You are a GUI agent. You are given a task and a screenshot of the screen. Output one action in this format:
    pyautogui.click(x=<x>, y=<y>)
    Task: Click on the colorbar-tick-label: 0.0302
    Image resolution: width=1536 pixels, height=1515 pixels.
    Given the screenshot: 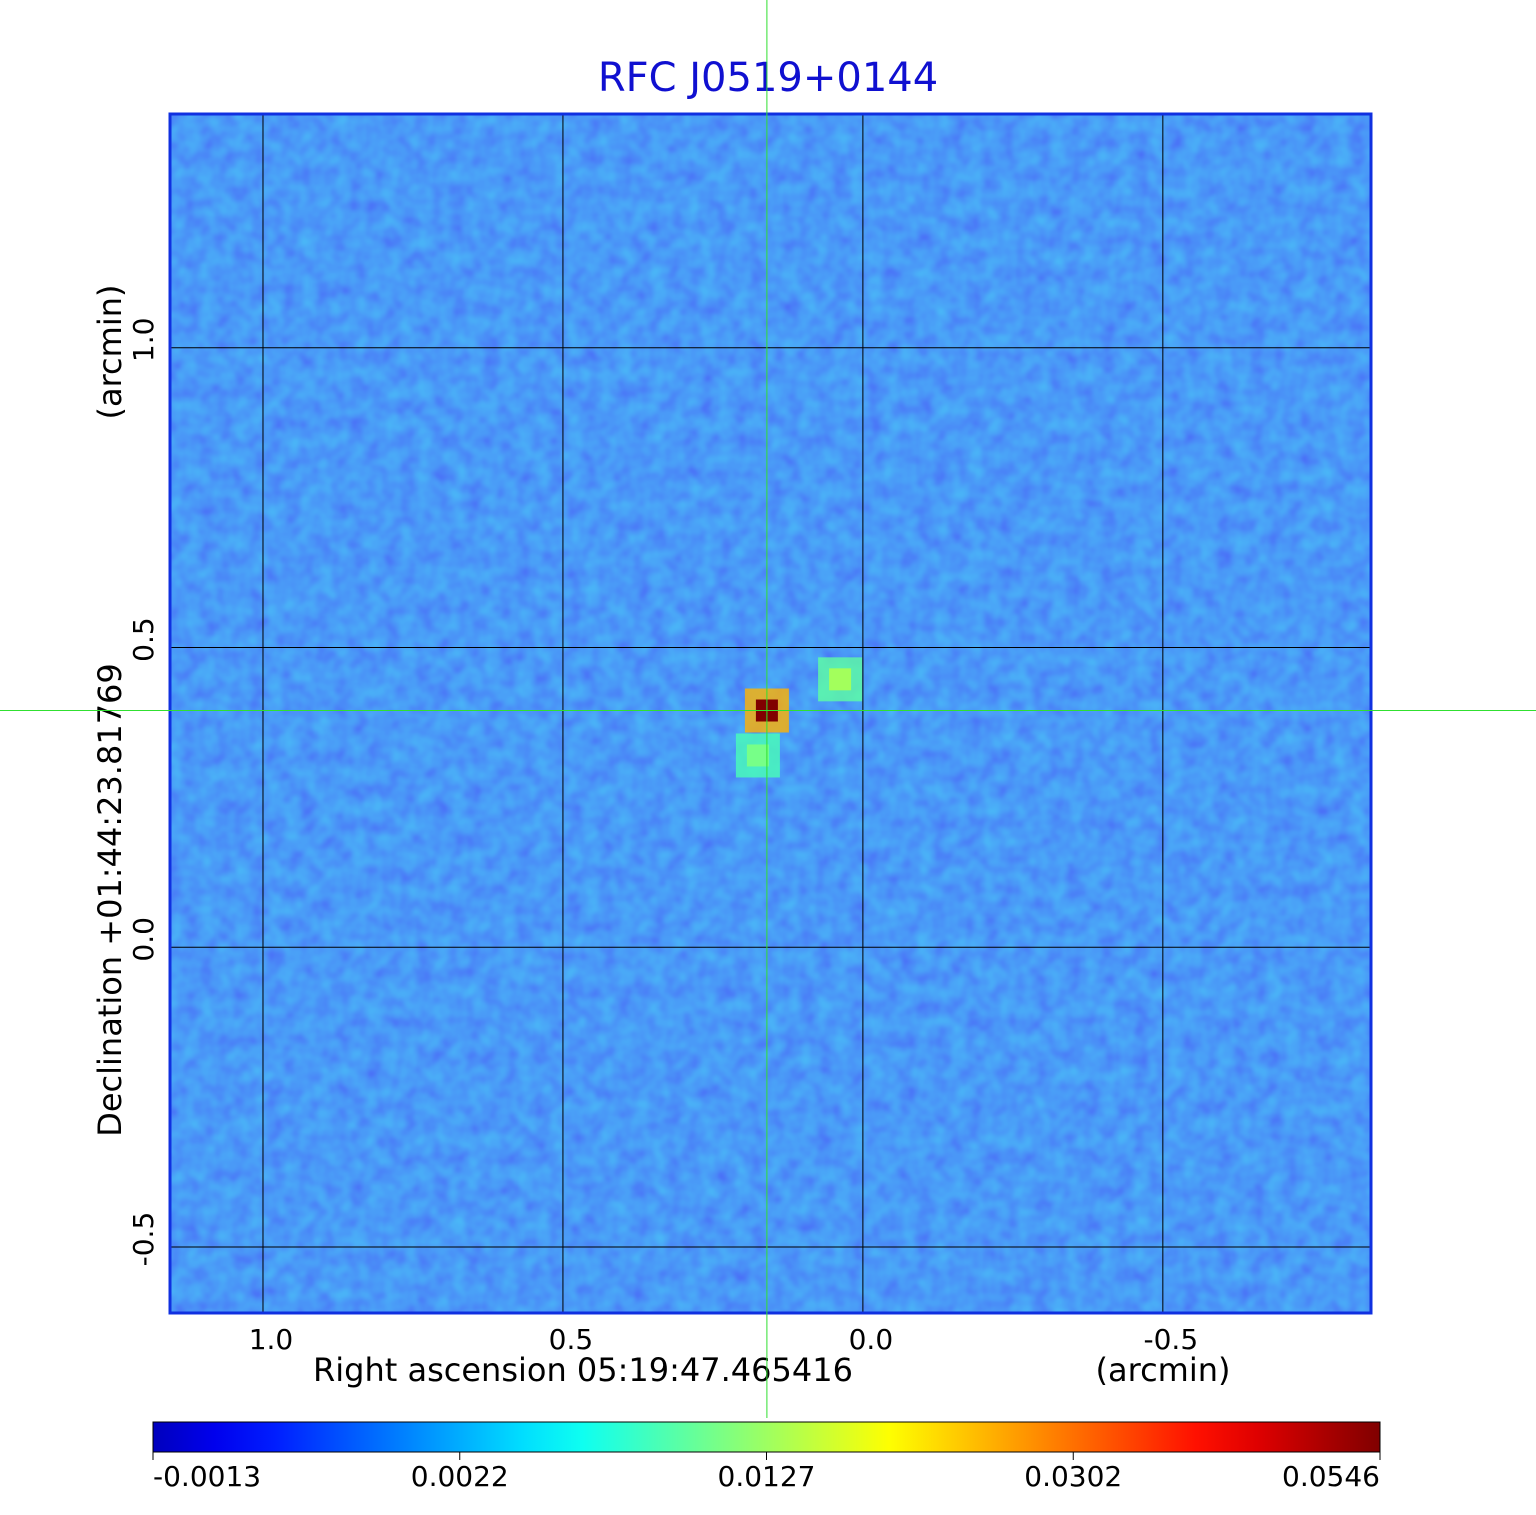 What is the action you would take?
    pyautogui.click(x=1073, y=1476)
    